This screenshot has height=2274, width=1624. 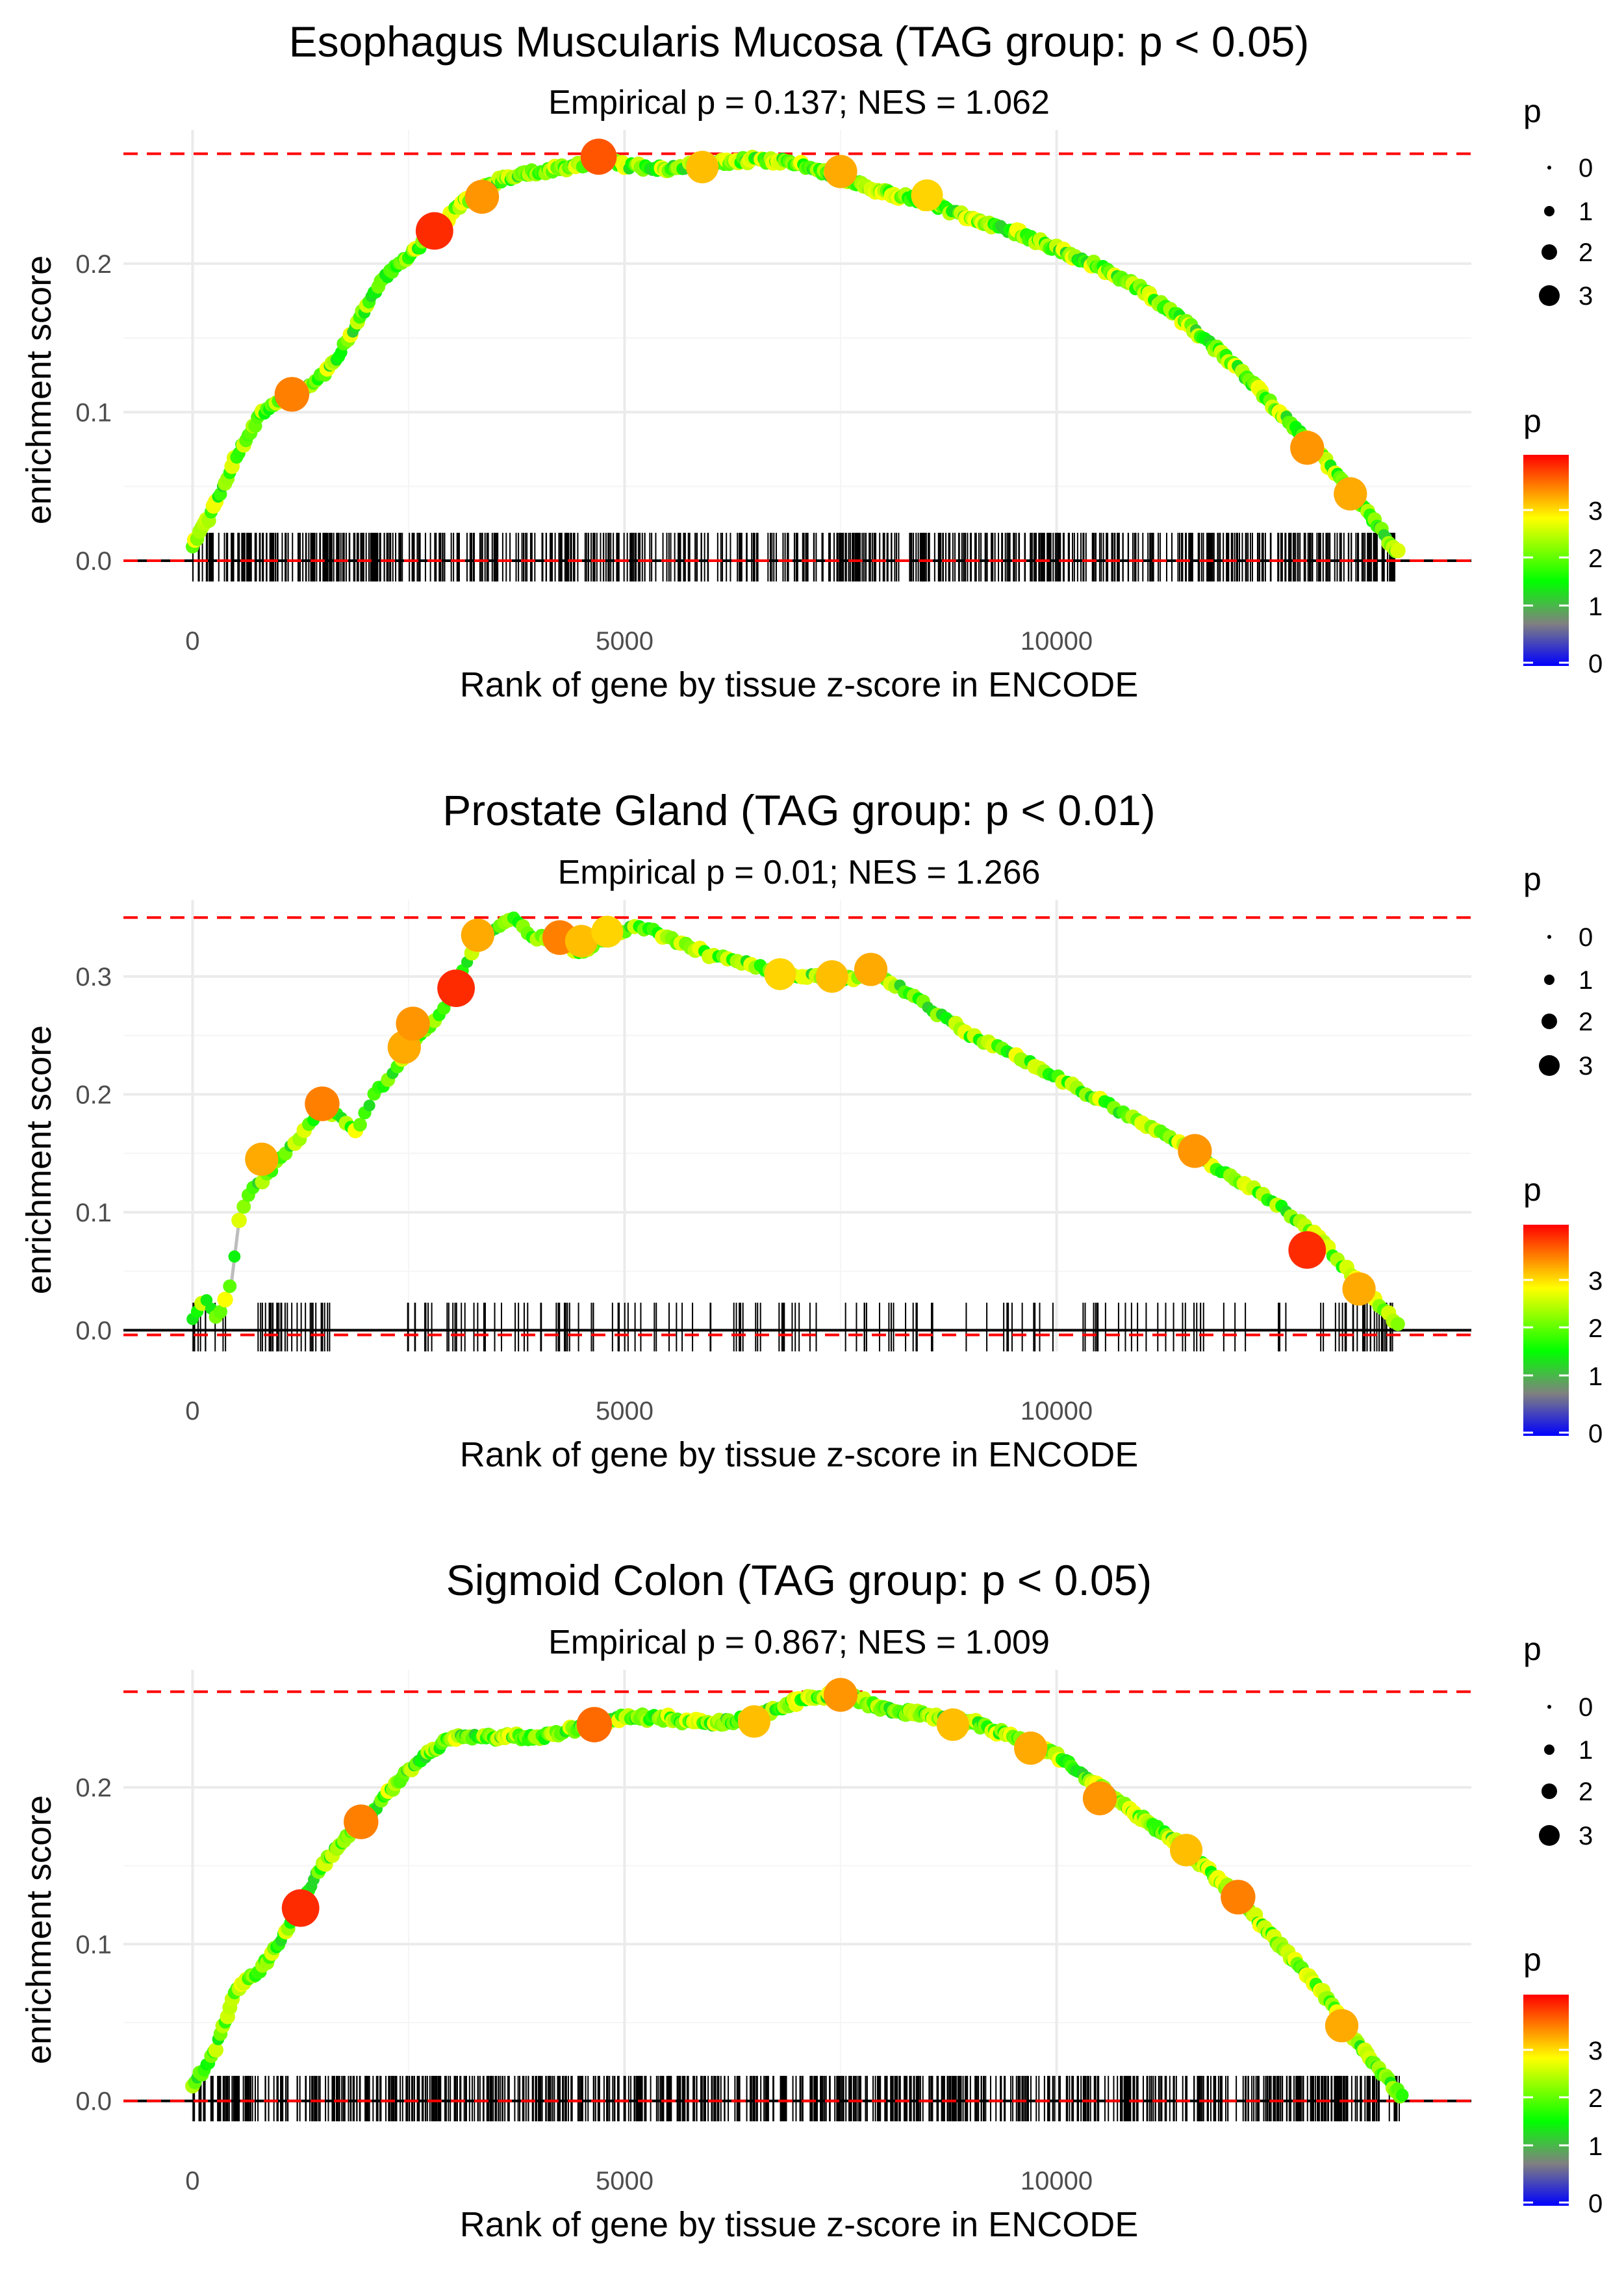 What do you see at coordinates (799, 1642) in the screenshot?
I see `chart-subtitle: Empirical p = 0.867; NES = 1.009` at bounding box center [799, 1642].